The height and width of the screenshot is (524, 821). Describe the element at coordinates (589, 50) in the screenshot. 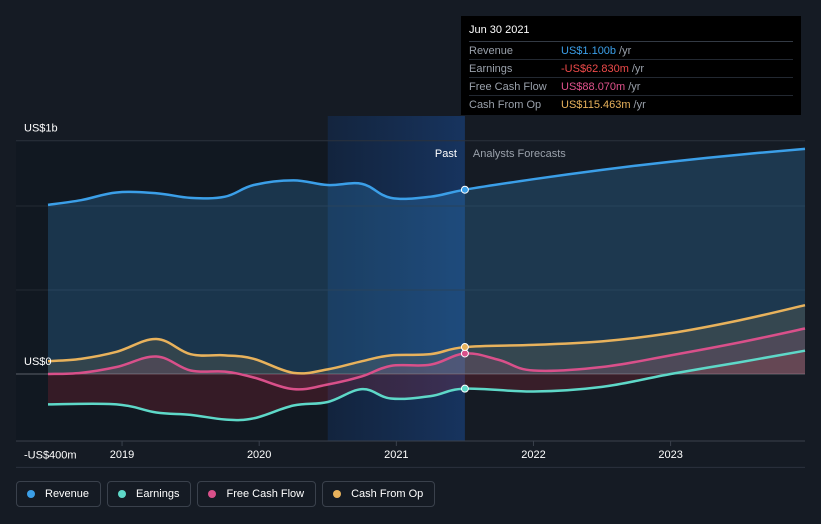

I see `tooltip-value: US$1.100b` at that location.